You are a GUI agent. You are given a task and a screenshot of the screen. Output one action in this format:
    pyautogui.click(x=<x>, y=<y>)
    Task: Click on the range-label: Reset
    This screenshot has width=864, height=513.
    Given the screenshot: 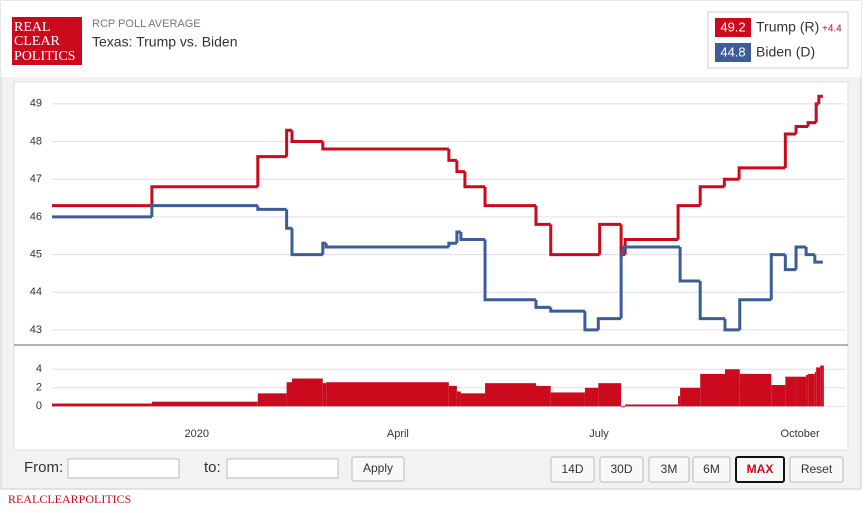 What is the action you would take?
    pyautogui.click(x=817, y=469)
    